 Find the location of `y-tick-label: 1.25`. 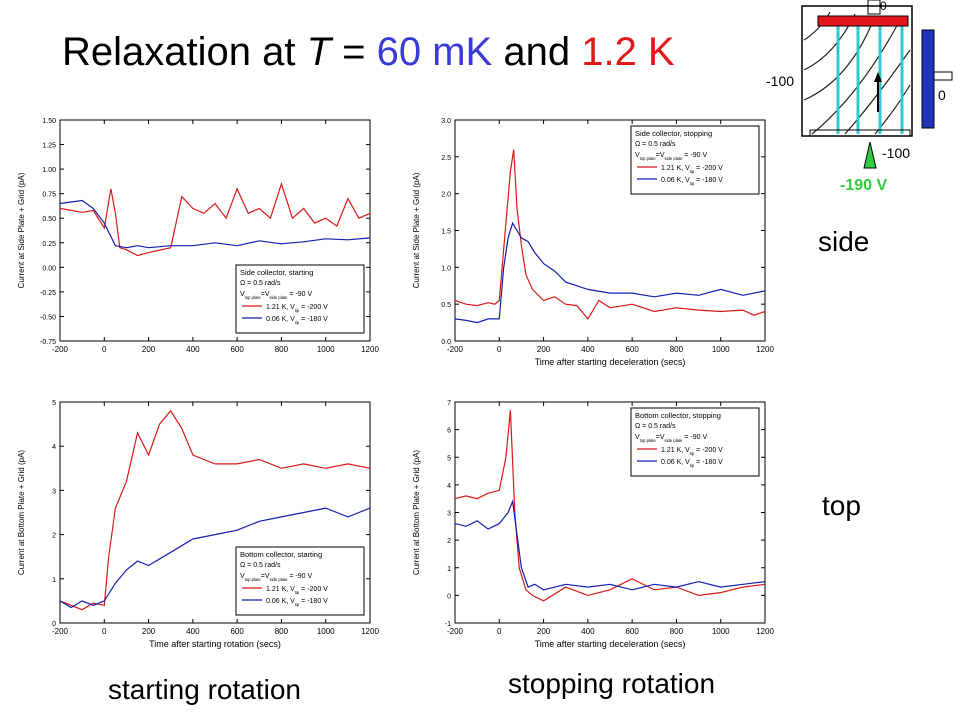

y-tick-label: 1.25 is located at coordinates (49, 146).